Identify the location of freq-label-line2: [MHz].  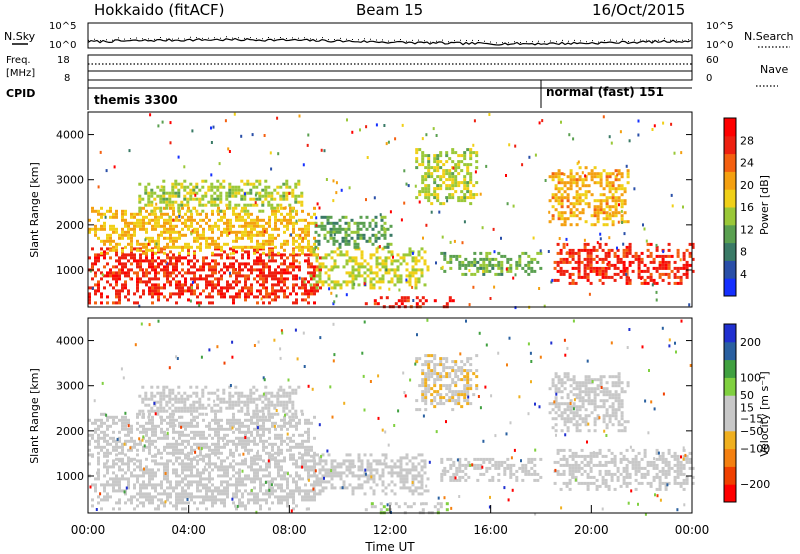
(20, 73).